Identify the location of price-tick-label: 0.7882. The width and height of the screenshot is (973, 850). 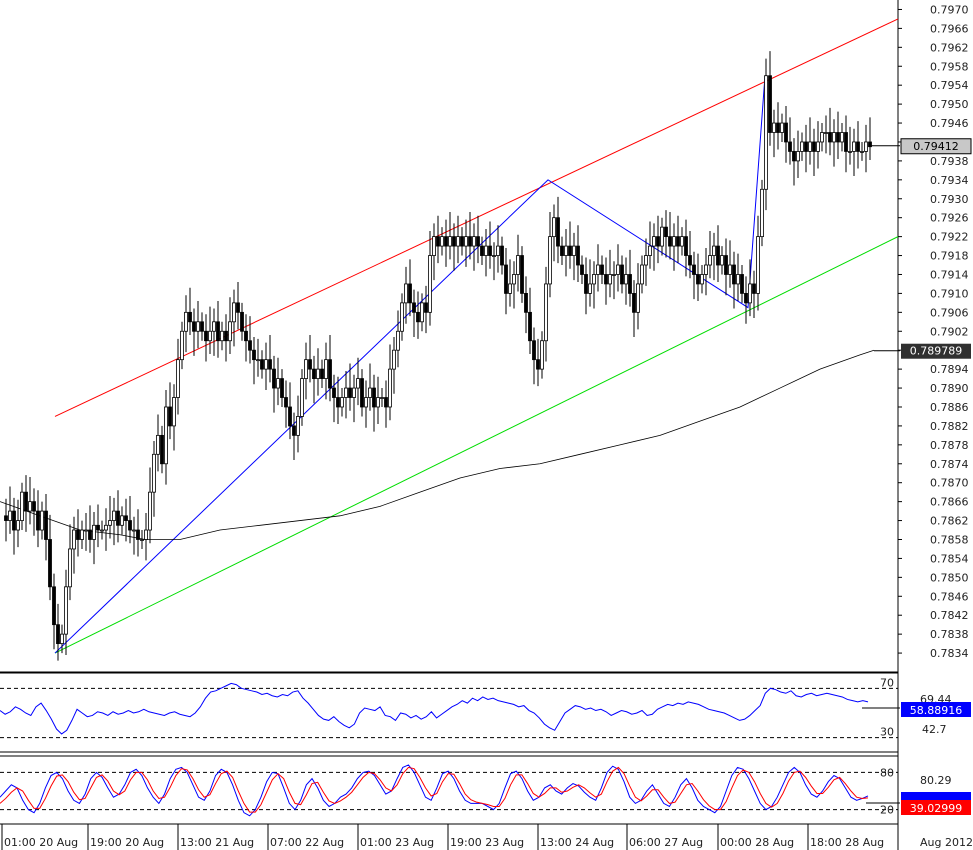
(949, 426).